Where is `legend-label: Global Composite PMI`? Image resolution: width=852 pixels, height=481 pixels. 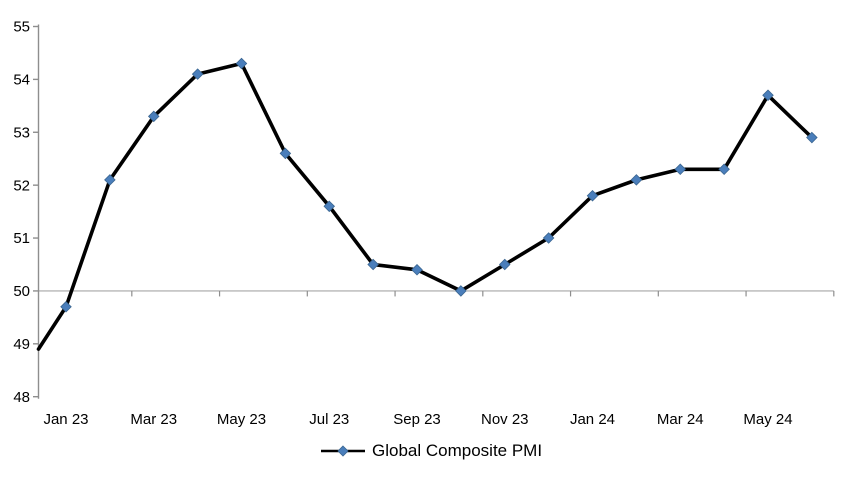 legend-label: Global Composite PMI is located at coordinates (457, 450).